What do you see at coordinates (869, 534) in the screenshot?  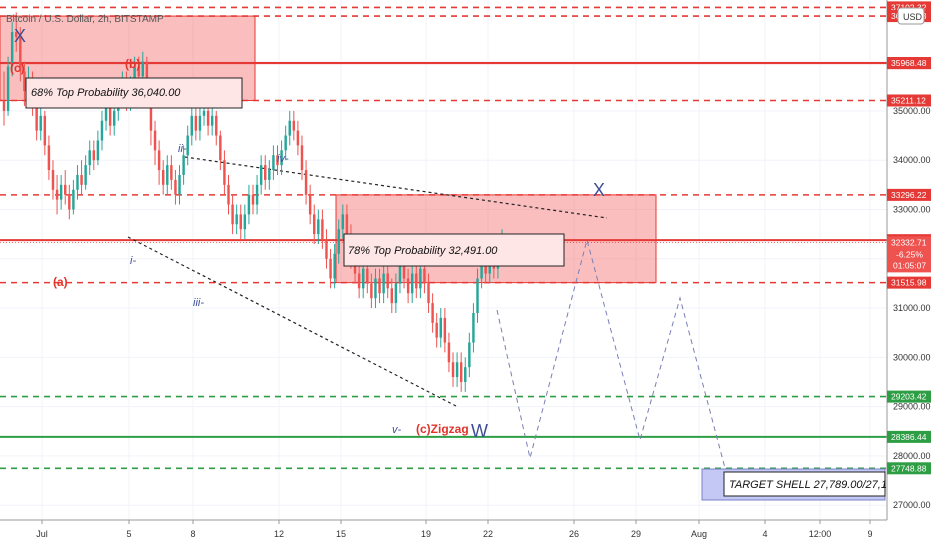 I see `time-tick-label: 9` at bounding box center [869, 534].